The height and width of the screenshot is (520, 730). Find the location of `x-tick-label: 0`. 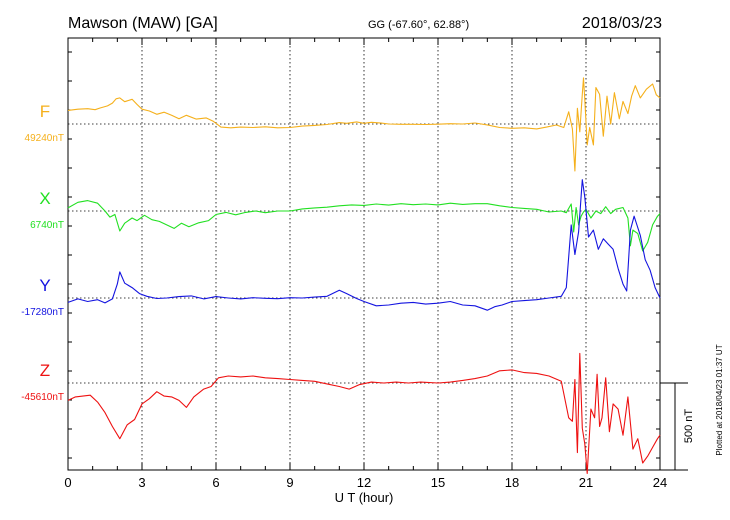

x-tick-label: 0 is located at coordinates (67, 482).